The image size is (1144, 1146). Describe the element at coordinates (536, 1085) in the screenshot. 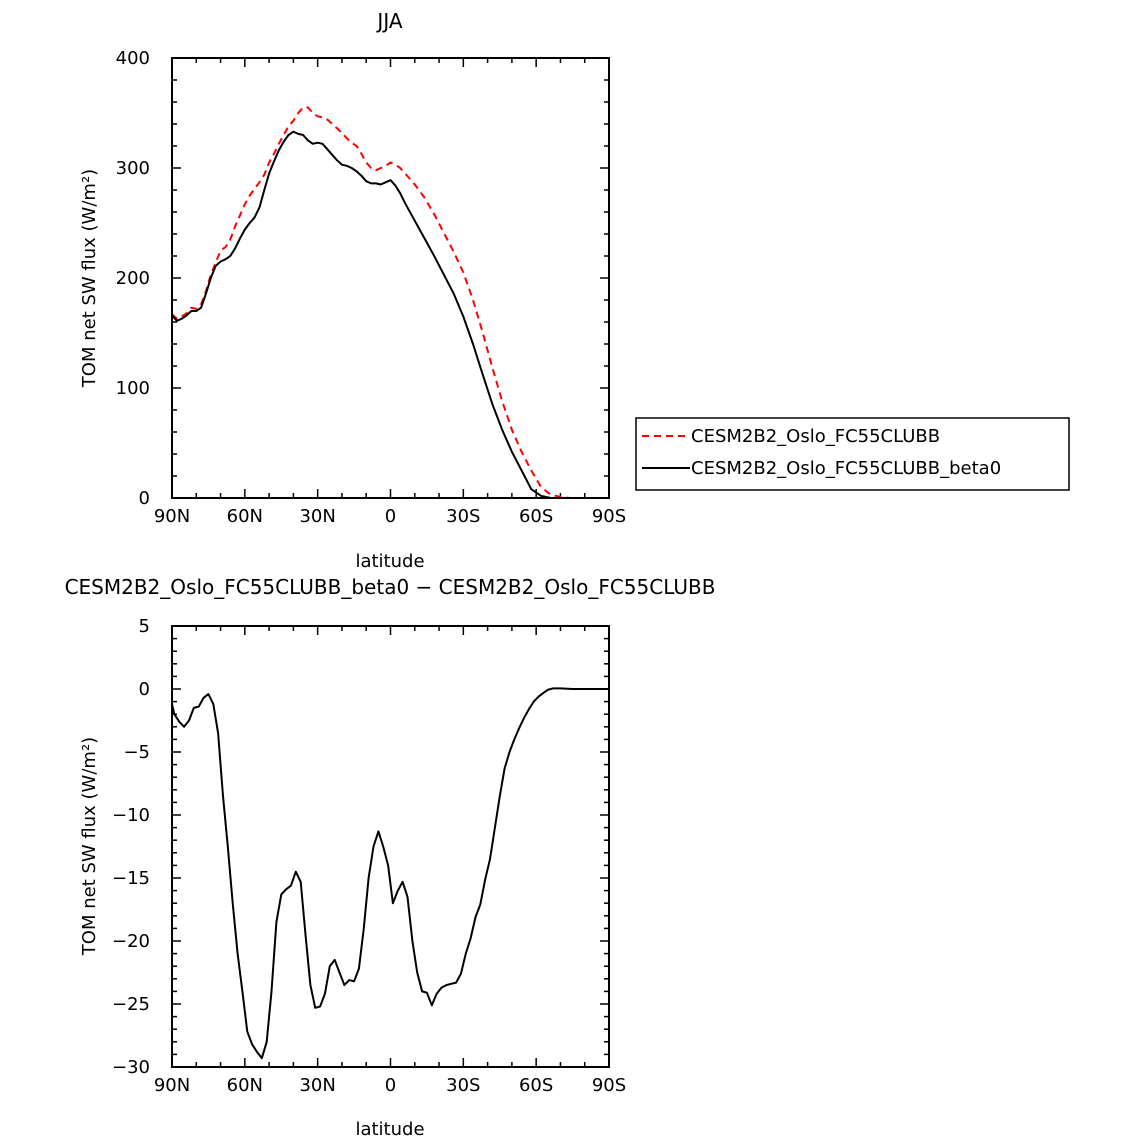

I see `bottom-x-tick-label: 60S` at that location.